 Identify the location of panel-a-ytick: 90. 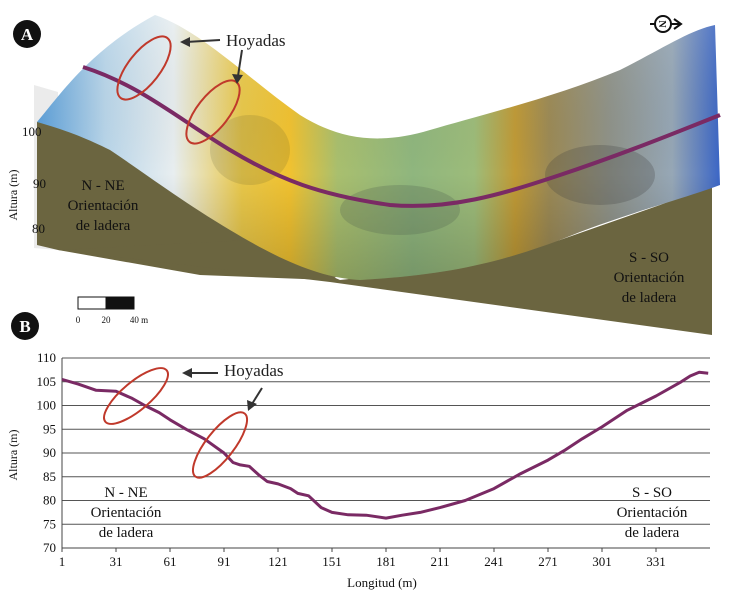
(39, 183).